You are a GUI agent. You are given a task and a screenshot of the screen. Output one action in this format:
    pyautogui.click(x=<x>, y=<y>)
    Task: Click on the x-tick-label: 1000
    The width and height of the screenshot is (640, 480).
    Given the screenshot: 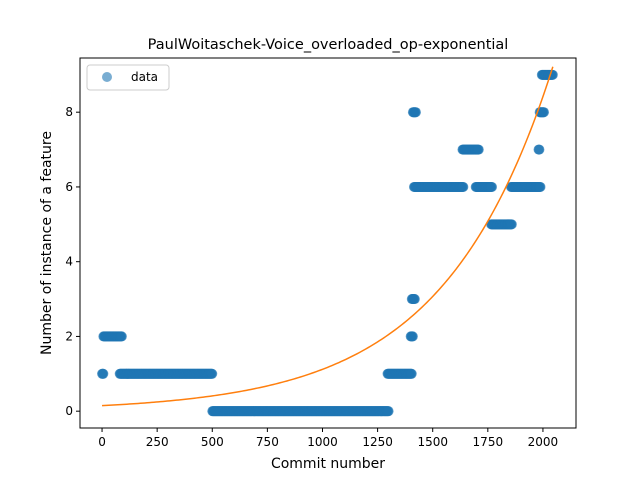 What is the action you would take?
    pyautogui.click(x=322, y=442)
    